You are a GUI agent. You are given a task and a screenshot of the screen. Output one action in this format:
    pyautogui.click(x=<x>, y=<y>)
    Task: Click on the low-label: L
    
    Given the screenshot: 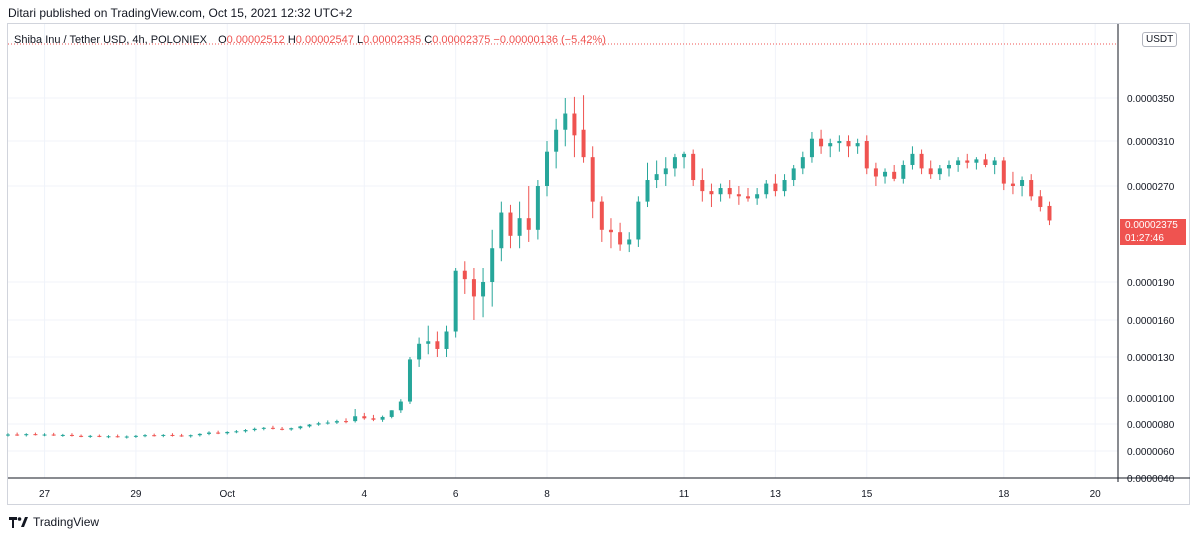 What is the action you would take?
    pyautogui.click(x=360, y=40)
    